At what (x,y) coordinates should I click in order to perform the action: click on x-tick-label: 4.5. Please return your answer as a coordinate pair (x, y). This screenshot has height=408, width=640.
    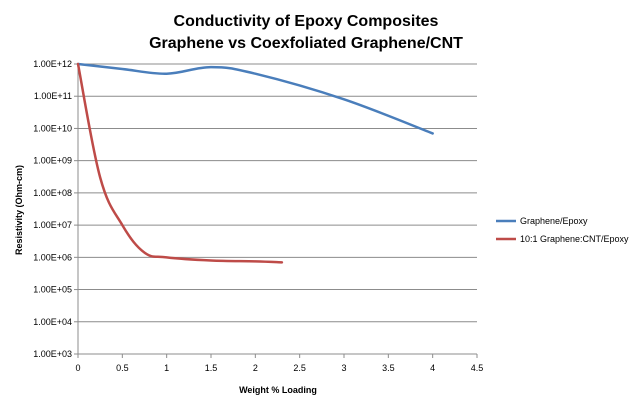
    Looking at the image, I should click on (477, 368).